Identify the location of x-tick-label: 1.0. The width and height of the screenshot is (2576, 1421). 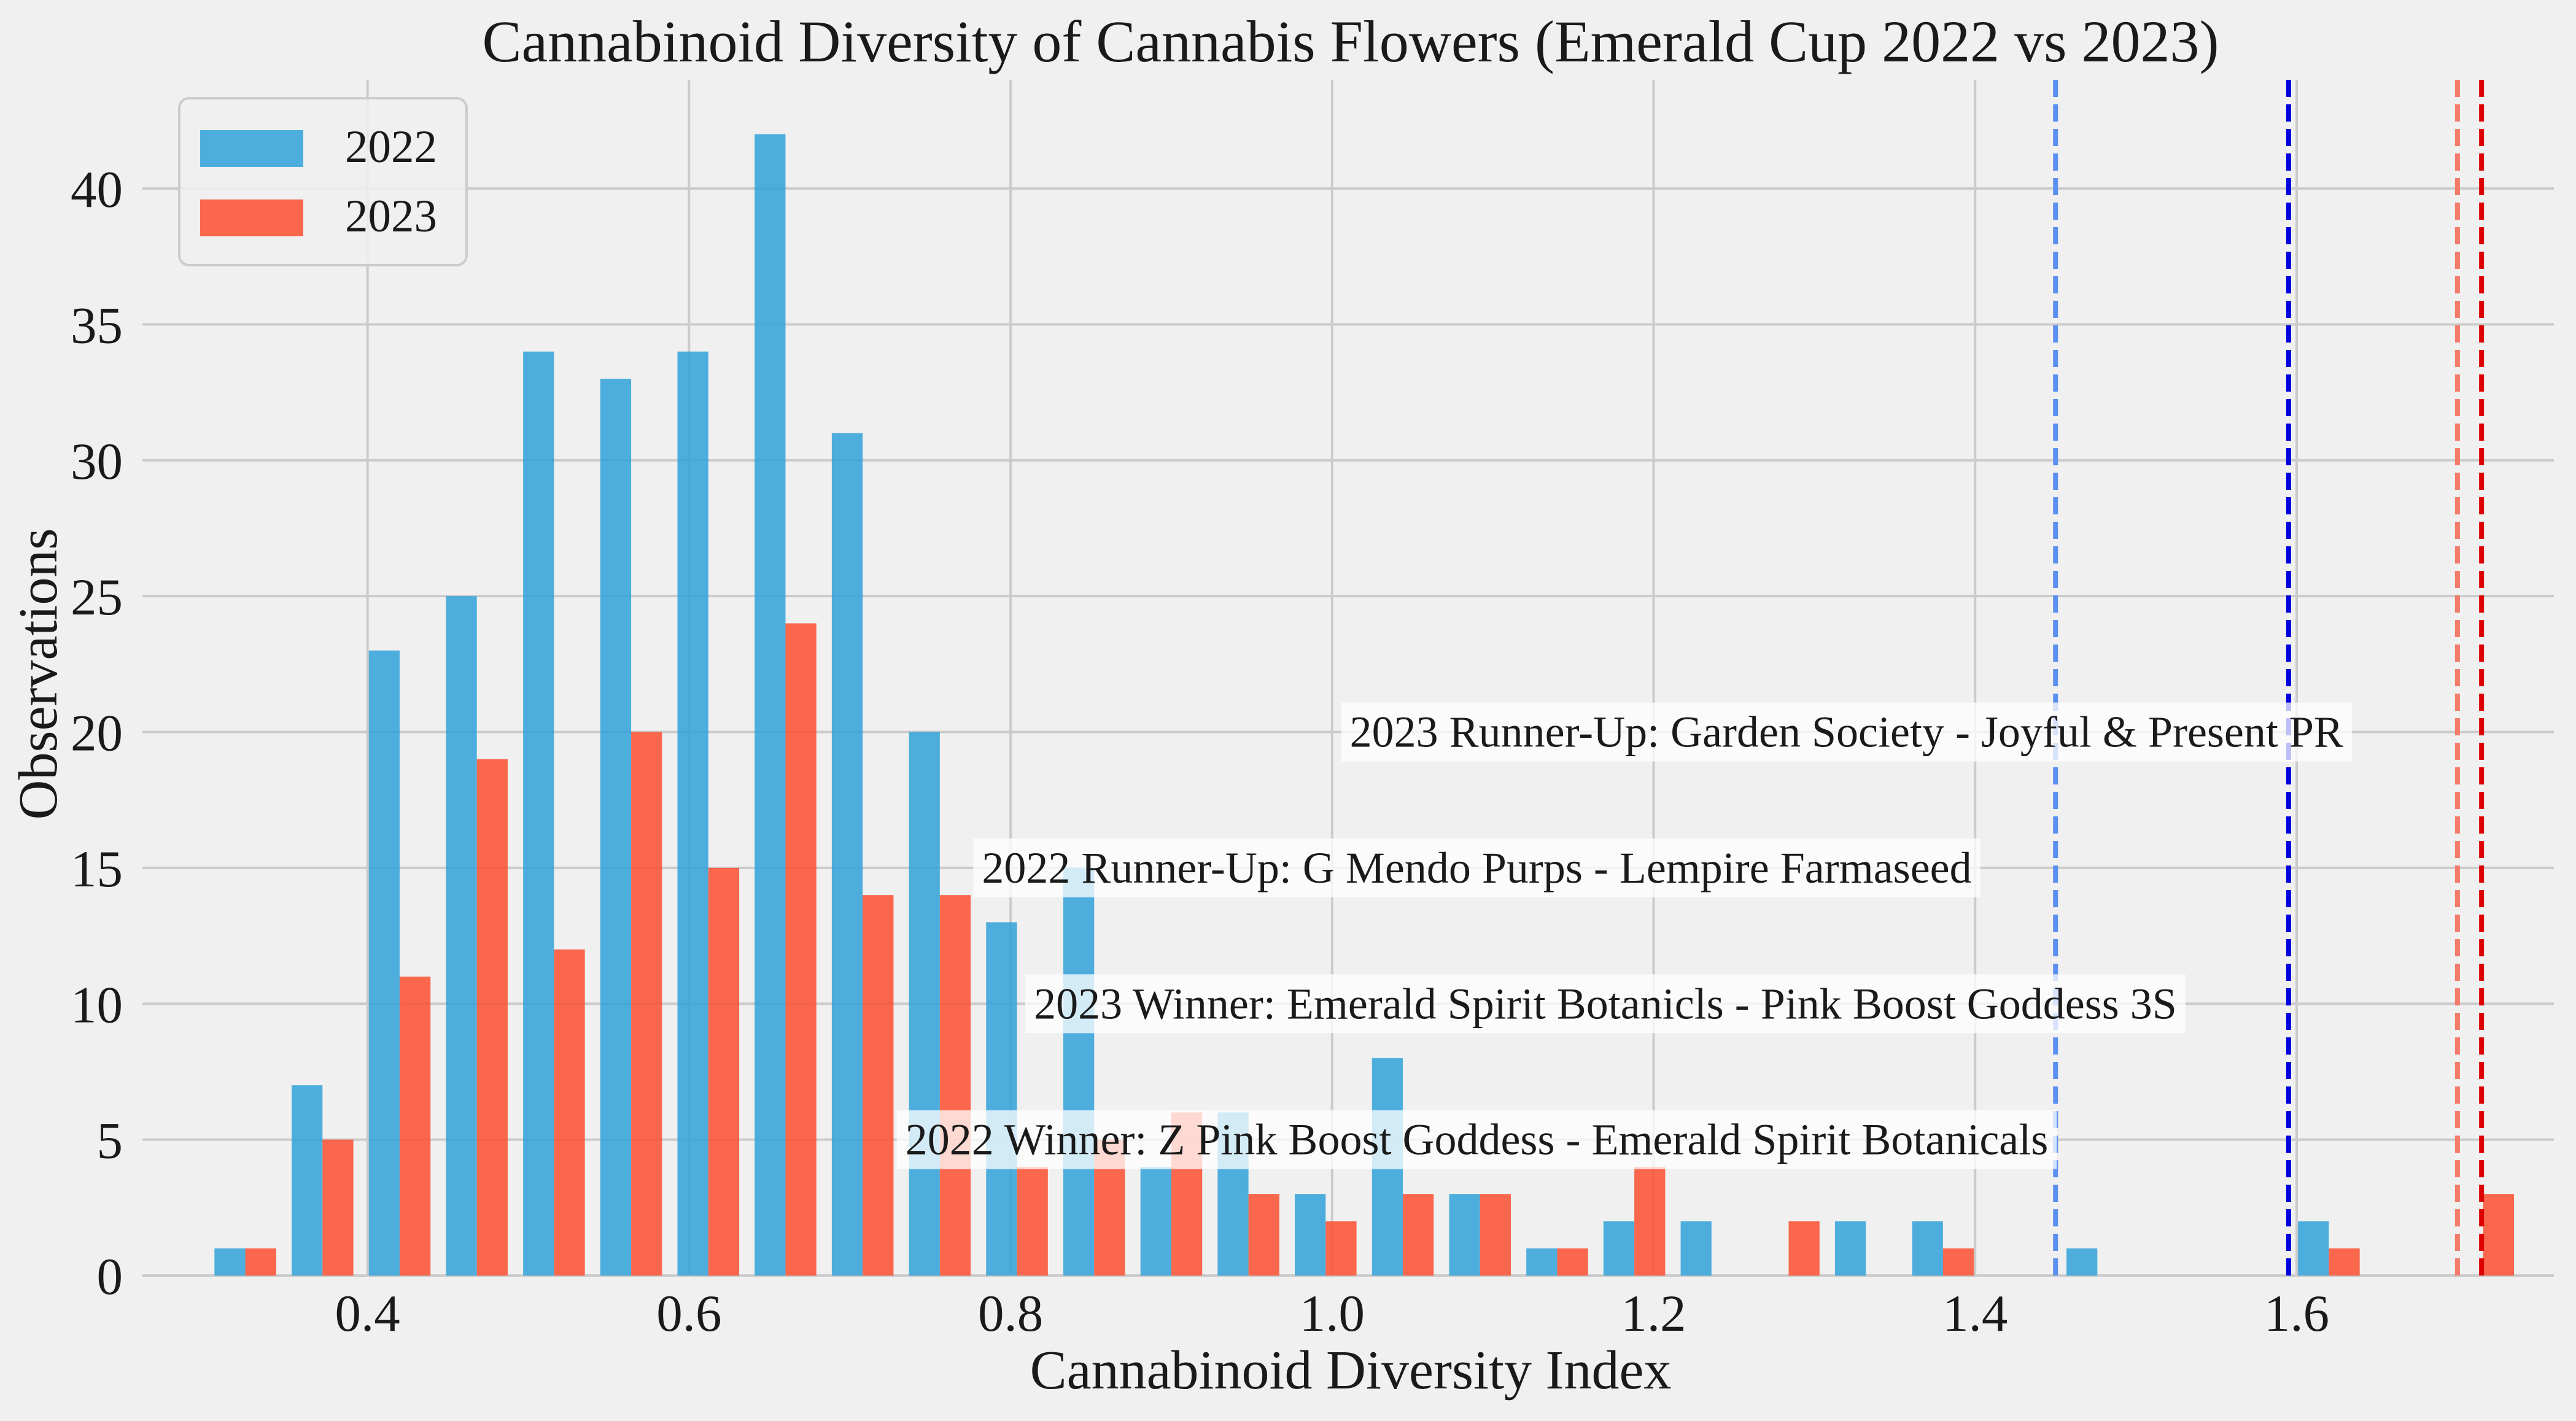
(1332, 1313).